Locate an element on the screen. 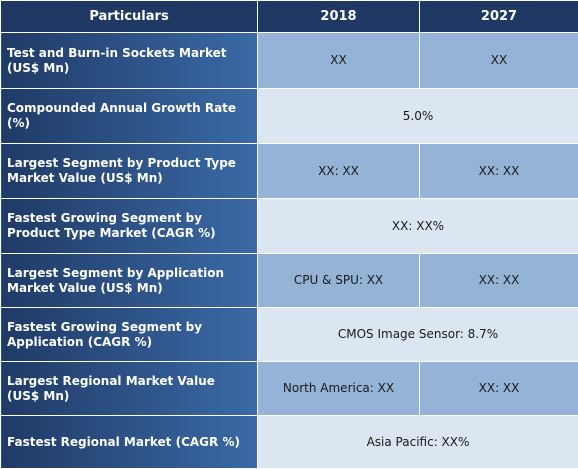 Image resolution: width=578 pixels, height=469 pixels. row-label: Test and Burn-in Sockets Market (US$ Mn) is located at coordinates (129, 61).